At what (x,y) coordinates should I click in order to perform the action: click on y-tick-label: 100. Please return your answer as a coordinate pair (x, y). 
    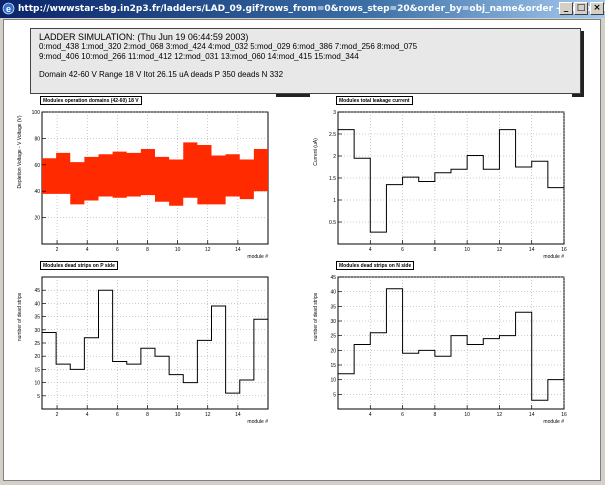
    Looking at the image, I should click on (36, 113).